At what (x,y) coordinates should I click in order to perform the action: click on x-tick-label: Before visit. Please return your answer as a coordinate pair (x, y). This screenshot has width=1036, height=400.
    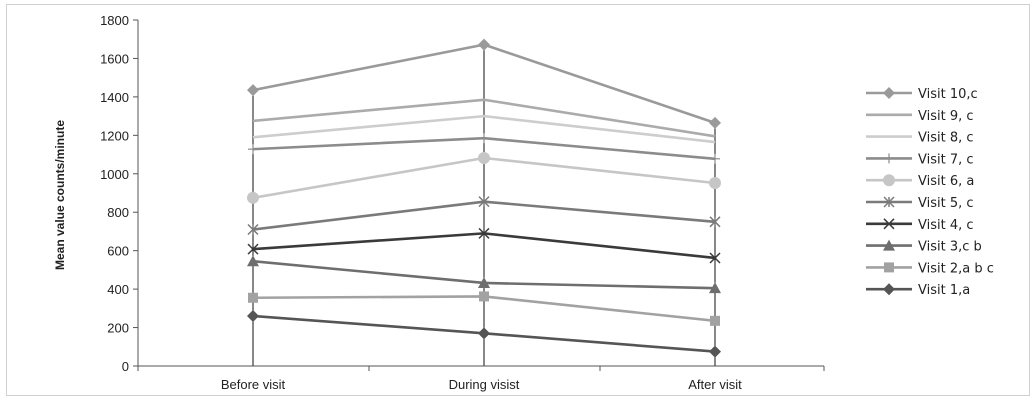
    Looking at the image, I should click on (253, 384).